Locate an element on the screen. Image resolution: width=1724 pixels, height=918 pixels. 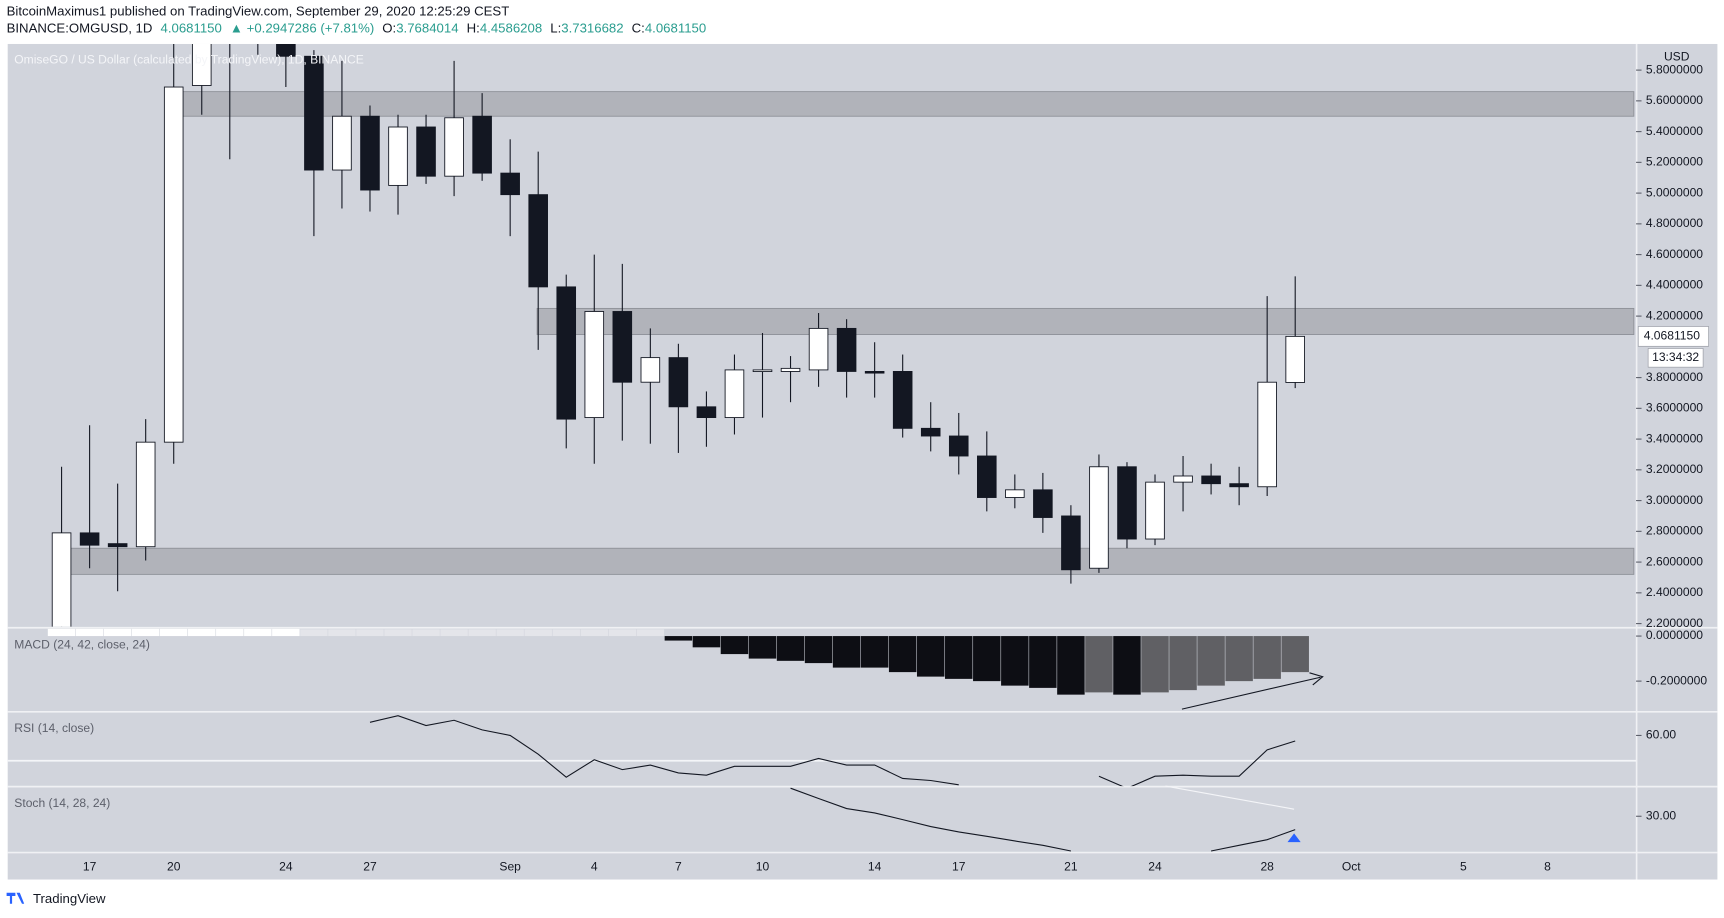
x-tick-label: Oct is located at coordinates (1351, 867).